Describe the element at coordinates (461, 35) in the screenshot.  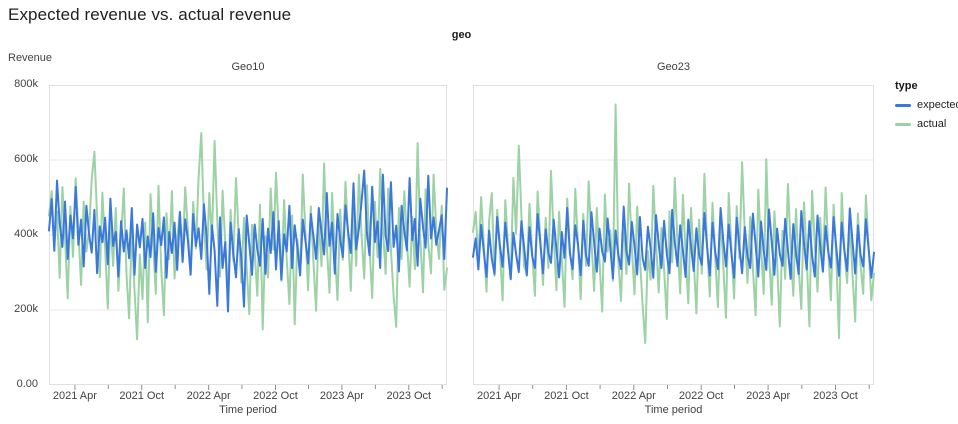
I see `facet-field-label: geo` at that location.